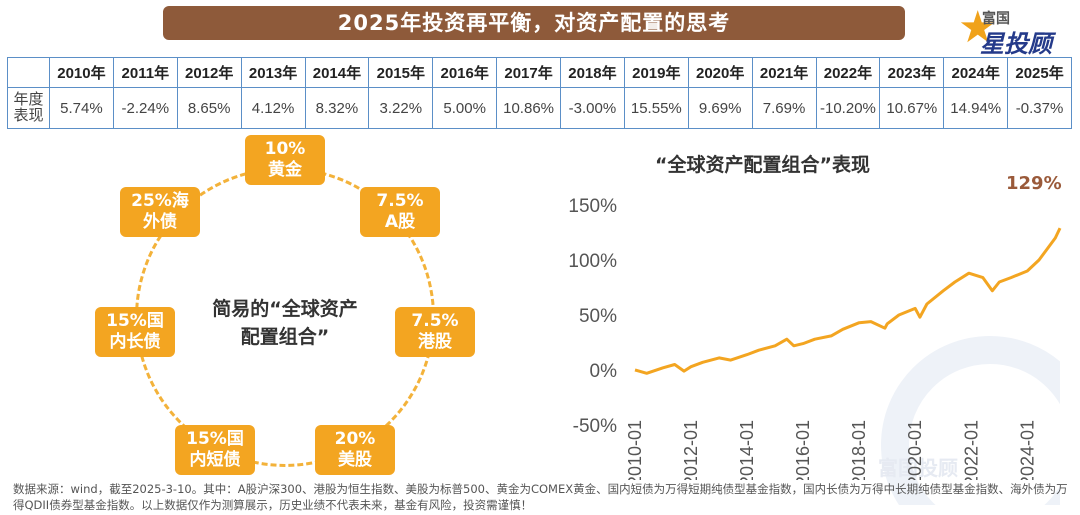  What do you see at coordinates (145, 108) in the screenshot?
I see `annual-return-cell: -2.24%` at bounding box center [145, 108].